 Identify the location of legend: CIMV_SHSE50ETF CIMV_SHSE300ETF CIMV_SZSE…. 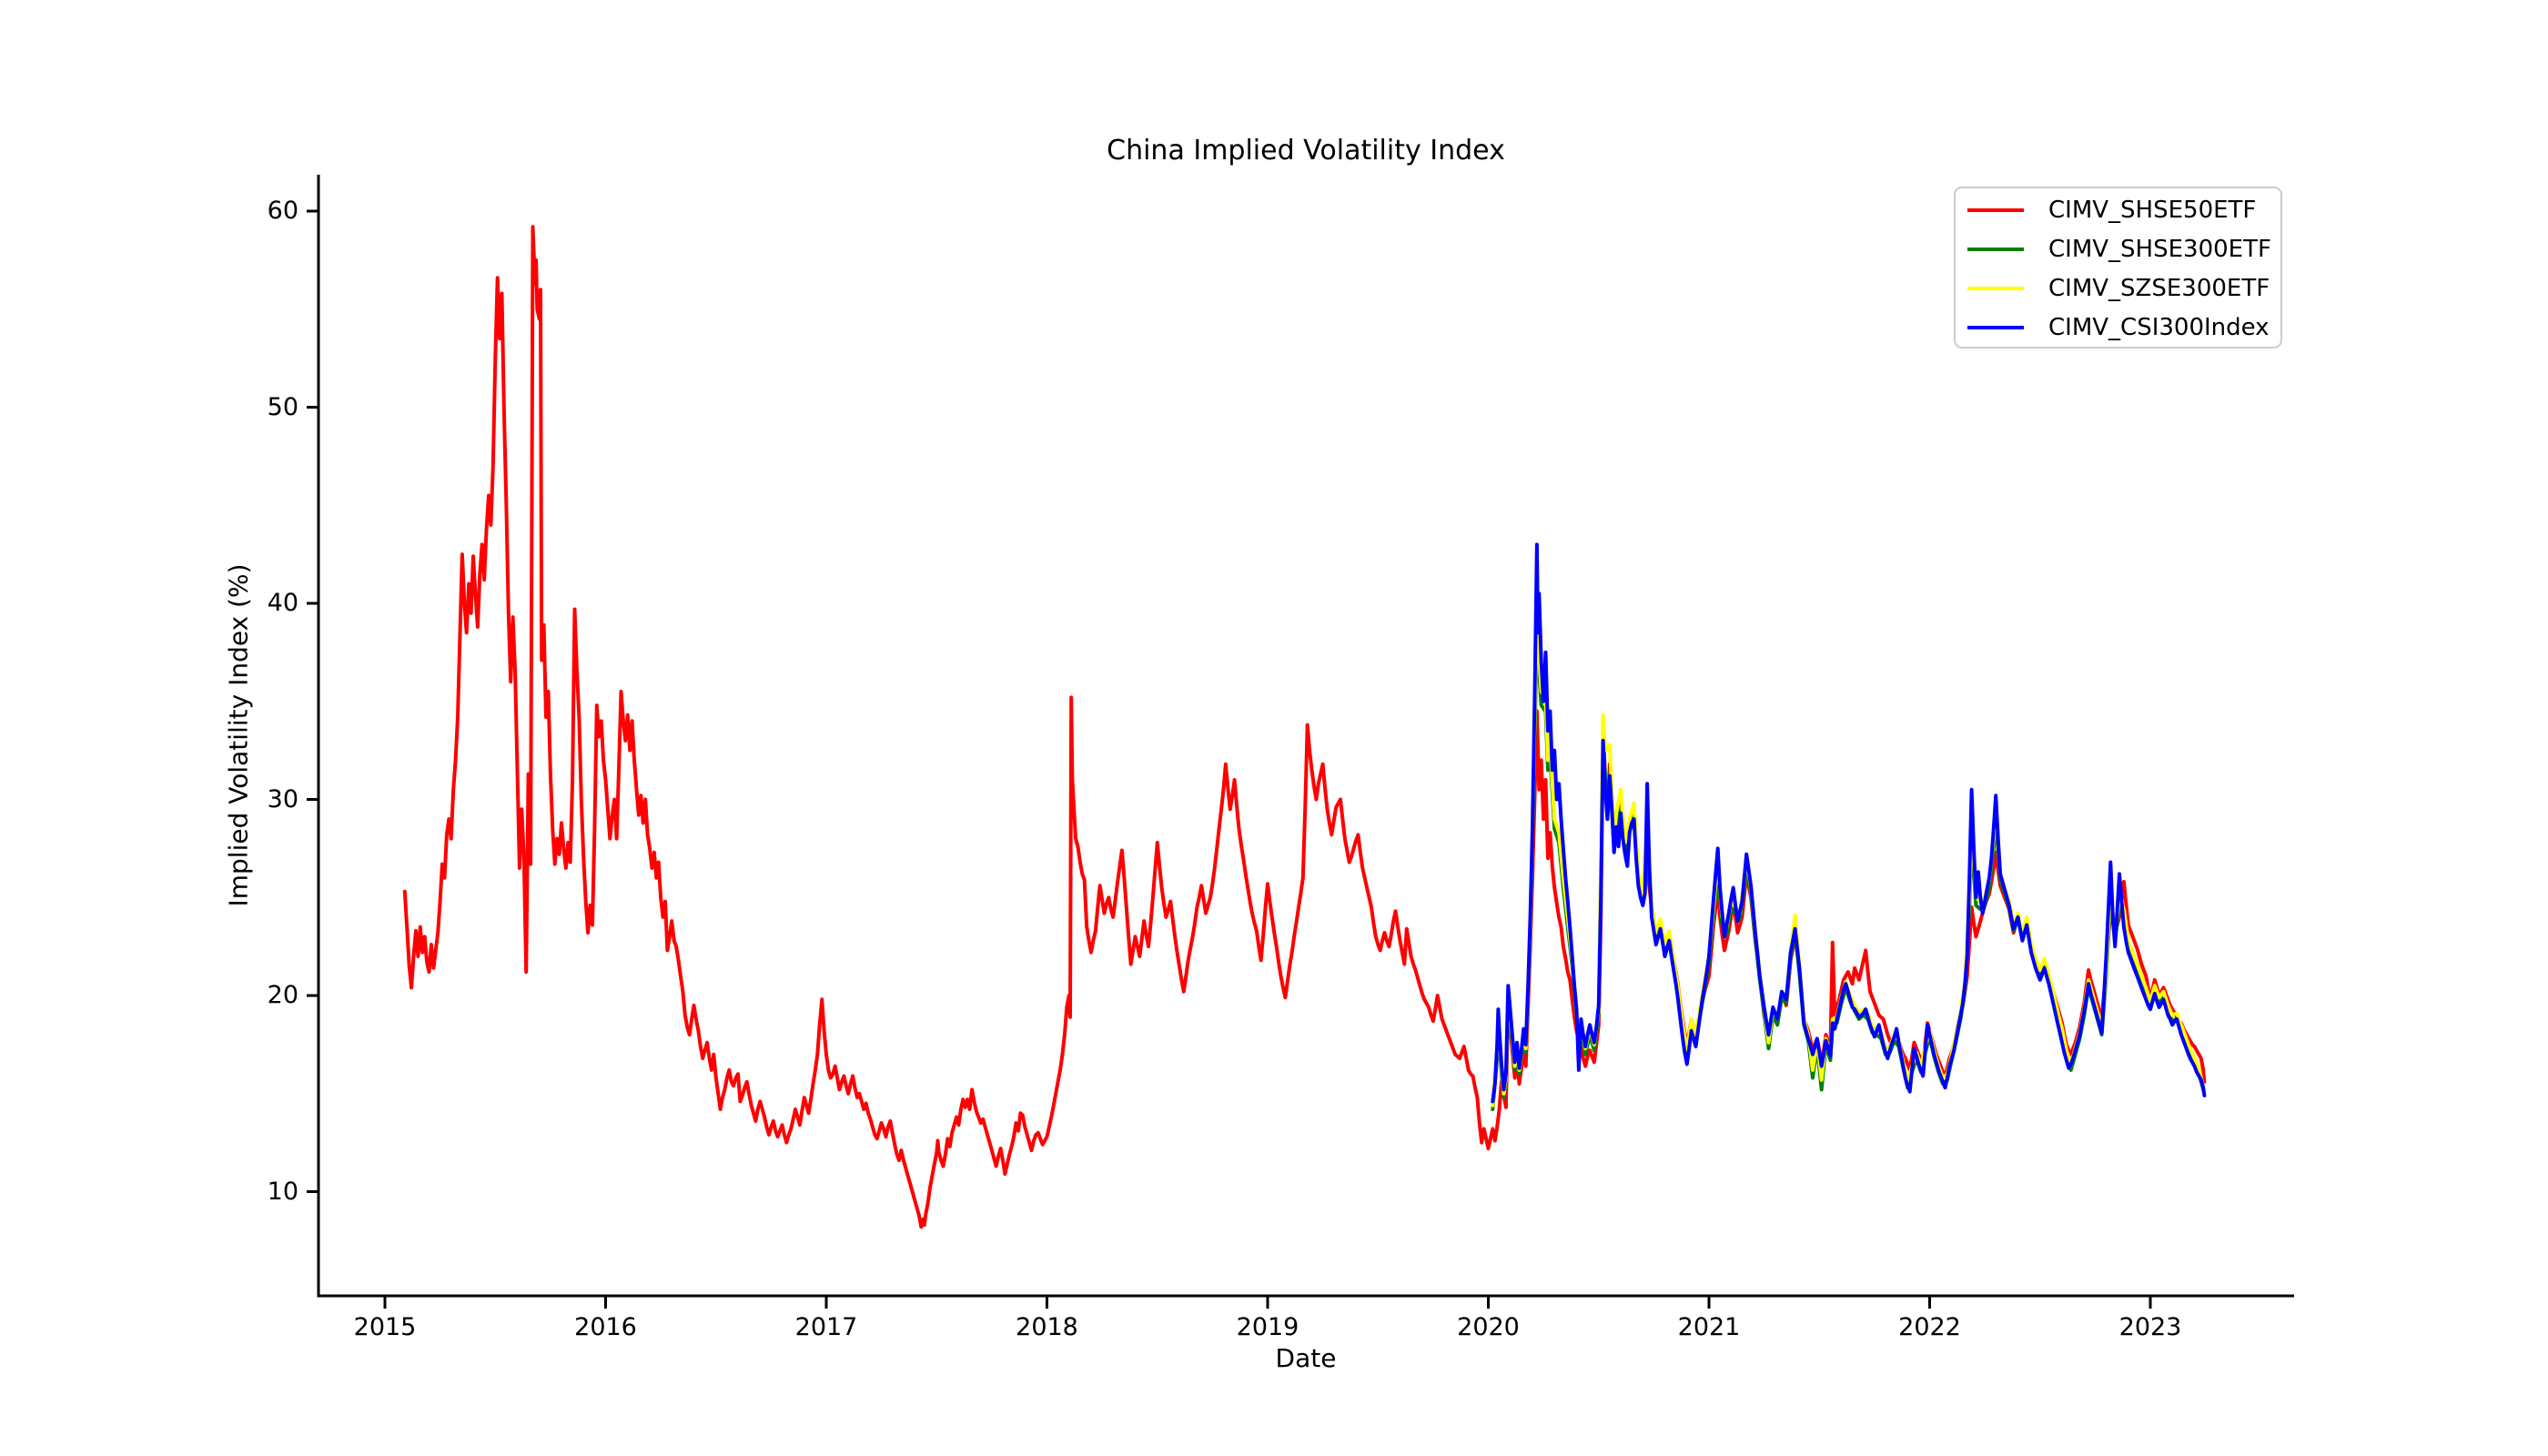
(2118, 268).